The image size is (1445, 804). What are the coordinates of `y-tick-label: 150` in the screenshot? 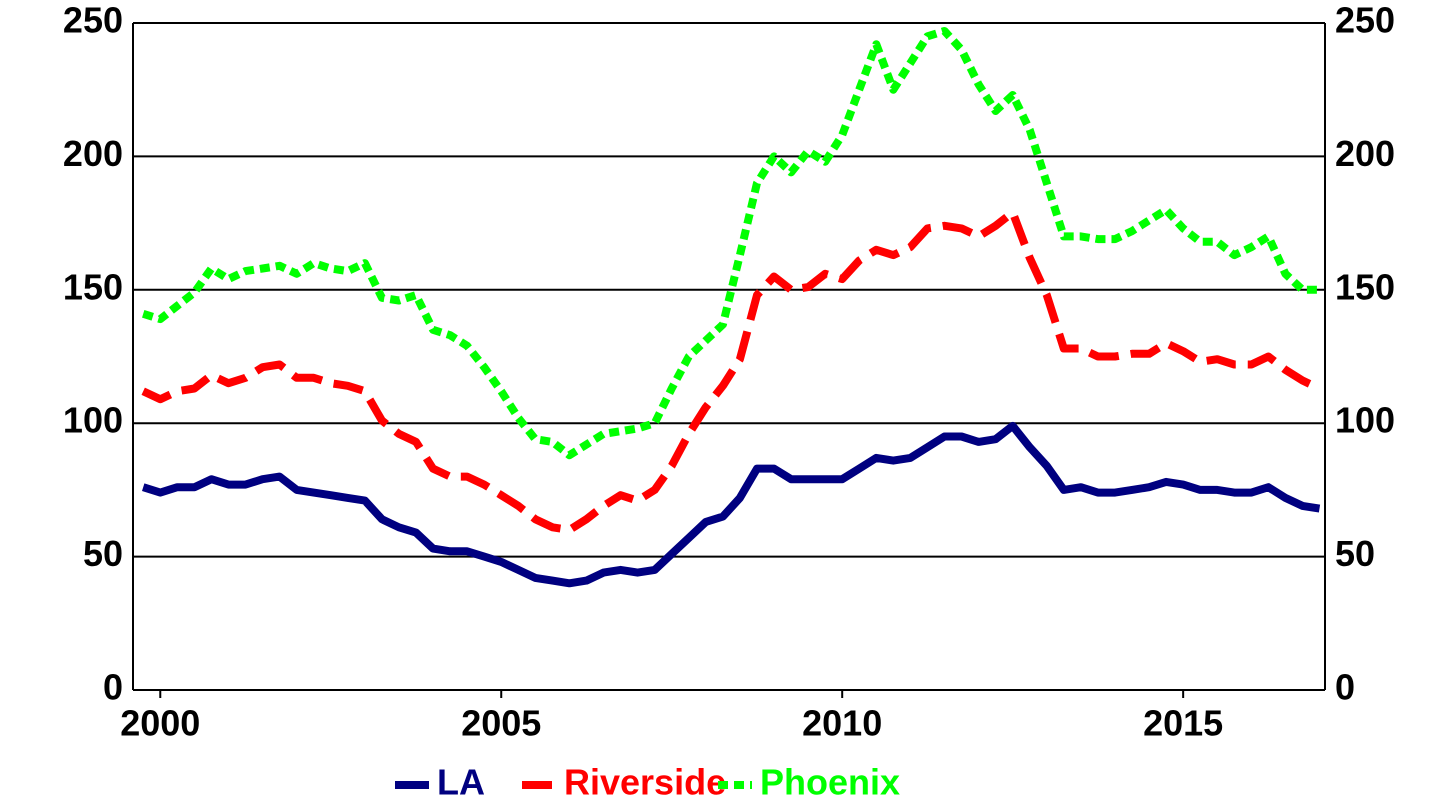 It's located at (93, 286).